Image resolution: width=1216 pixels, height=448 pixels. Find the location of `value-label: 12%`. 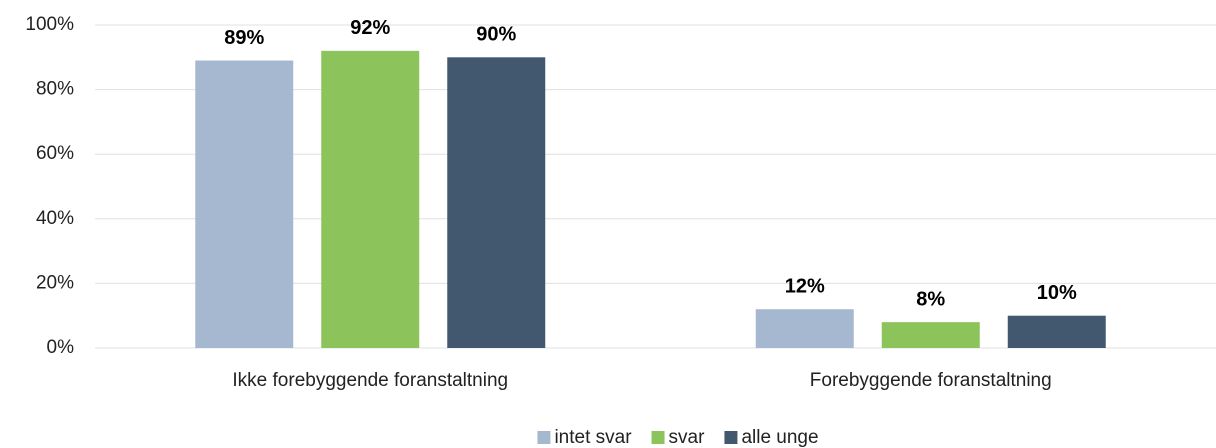

value-label: 12% is located at coordinates (805, 287).